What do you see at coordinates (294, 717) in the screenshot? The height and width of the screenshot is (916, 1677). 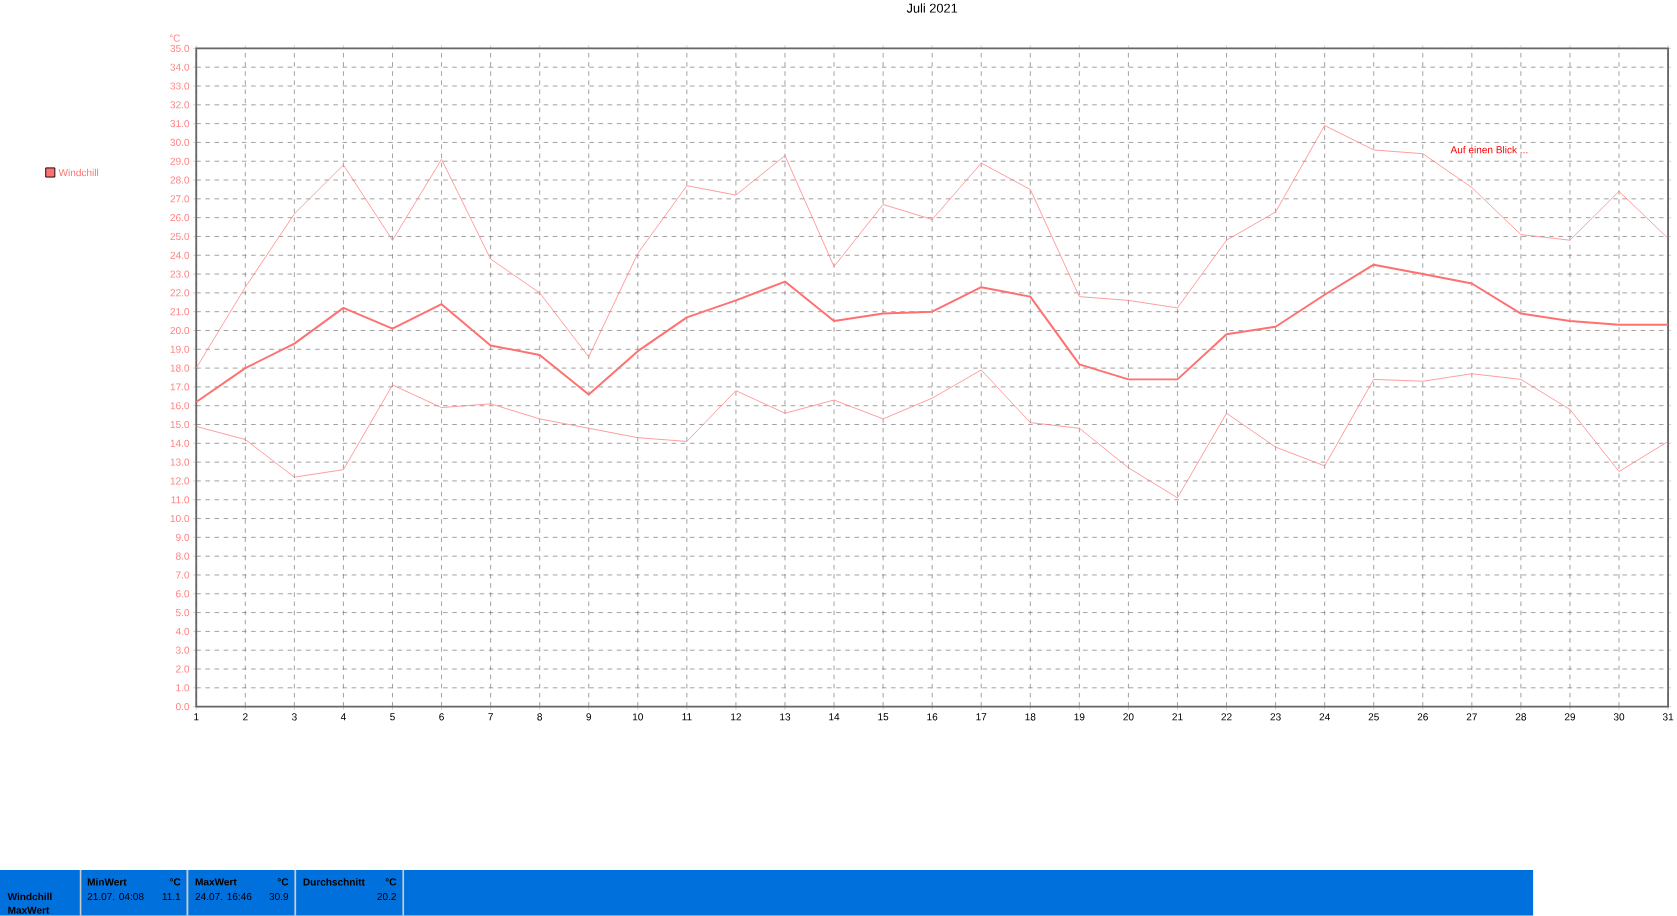 I see `x-tick-label: 3` at bounding box center [294, 717].